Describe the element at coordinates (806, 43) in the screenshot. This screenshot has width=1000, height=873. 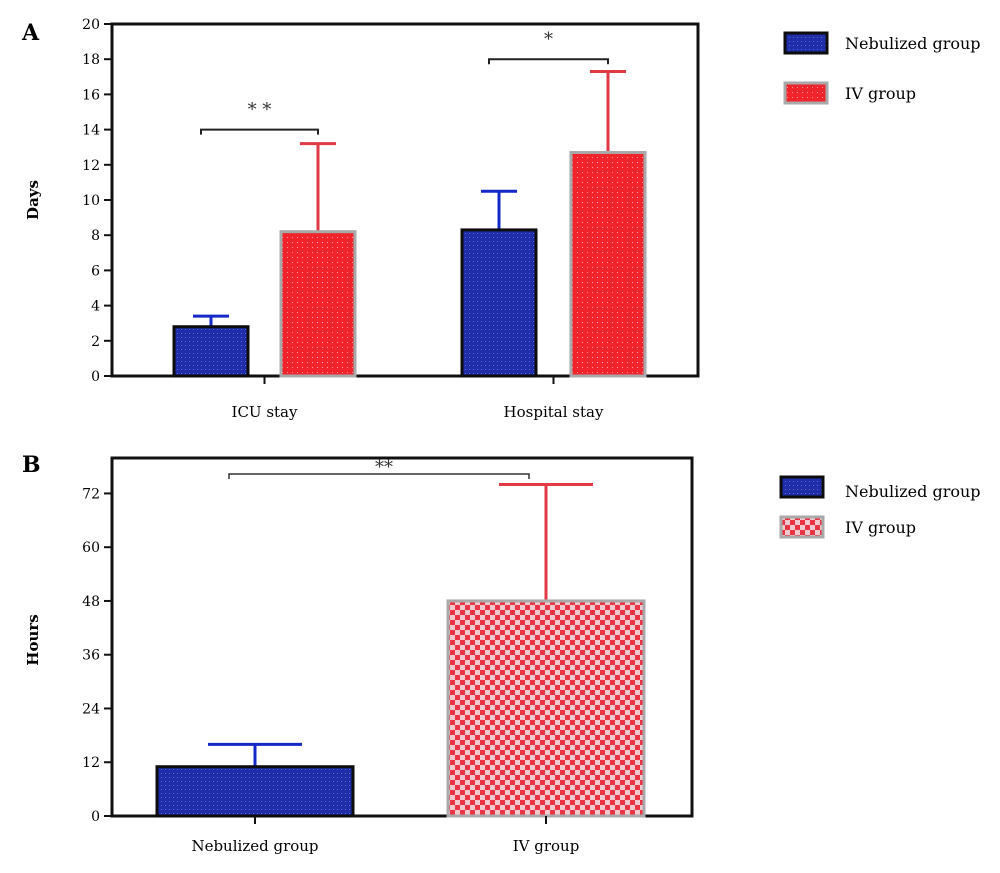
I see `legend-a-swatch-nebulized` at that location.